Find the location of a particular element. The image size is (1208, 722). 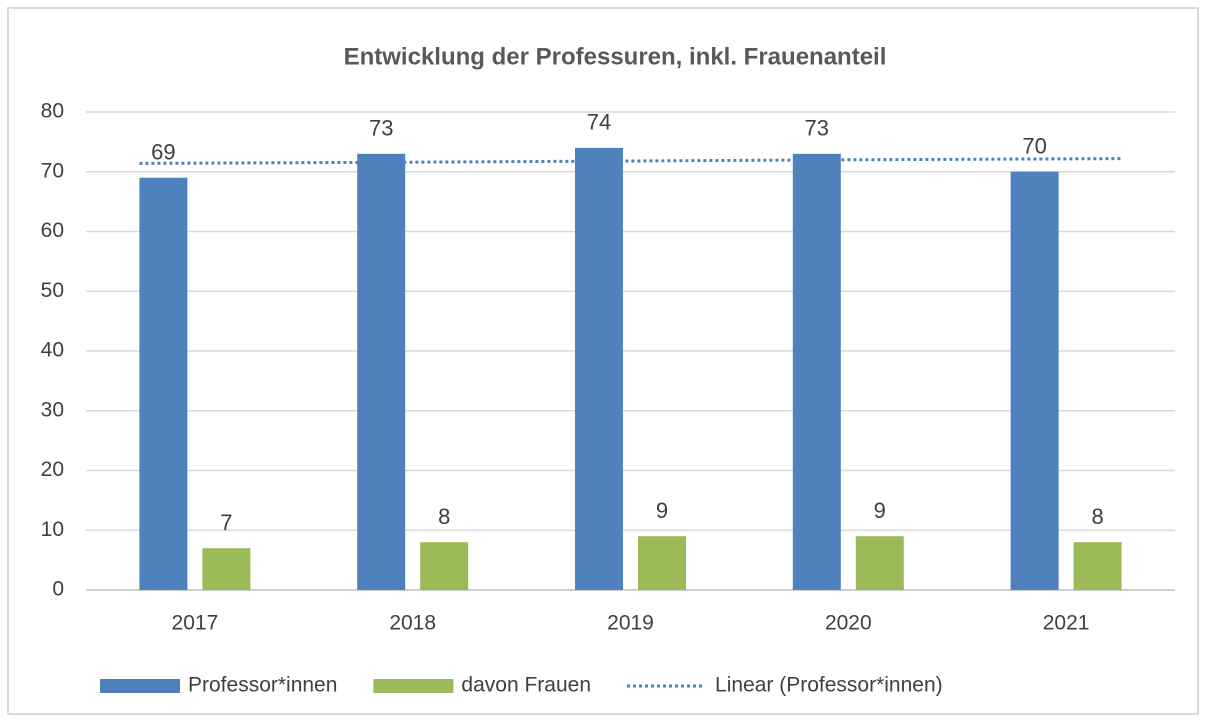

y-tick-label: 50 is located at coordinates (52, 290).